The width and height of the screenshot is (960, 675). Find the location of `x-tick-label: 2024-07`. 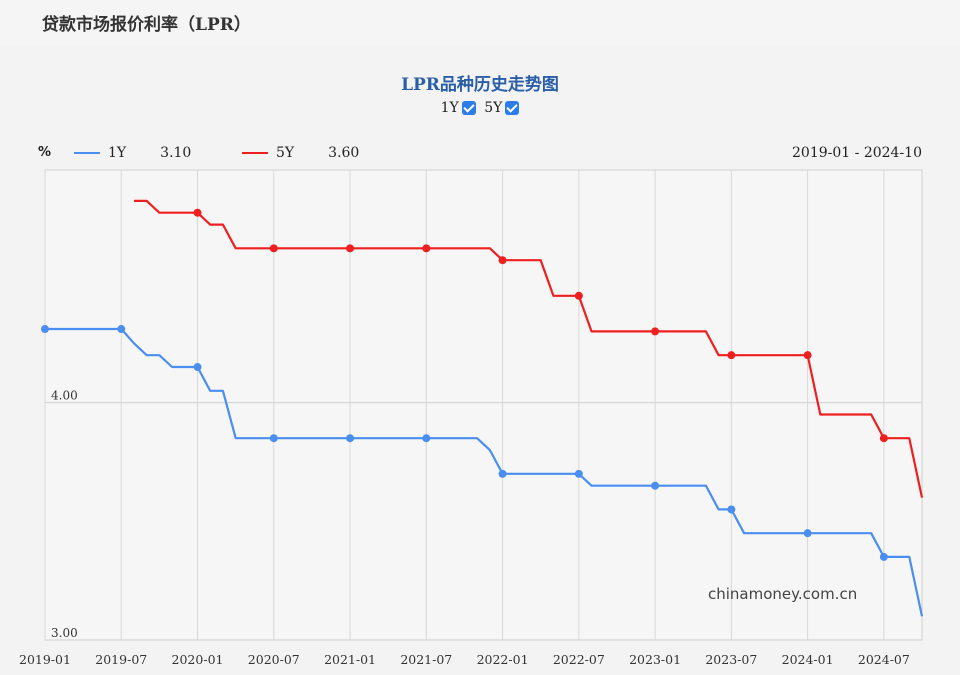

x-tick-label: 2024-07 is located at coordinates (884, 659).